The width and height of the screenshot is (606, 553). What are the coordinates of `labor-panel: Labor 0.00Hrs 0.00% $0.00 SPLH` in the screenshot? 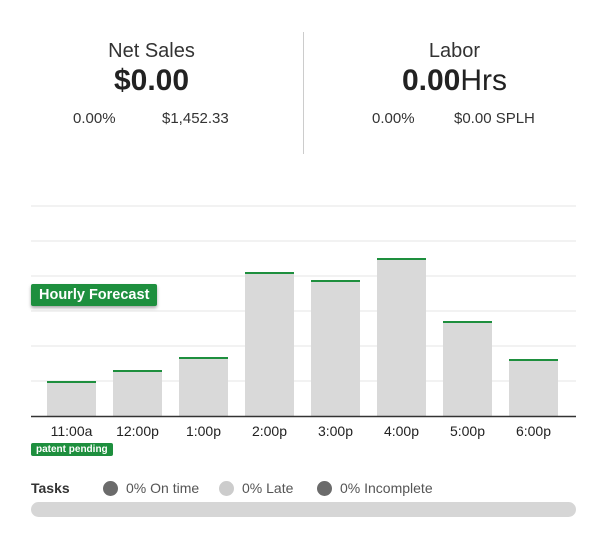 It's located at (454, 80).